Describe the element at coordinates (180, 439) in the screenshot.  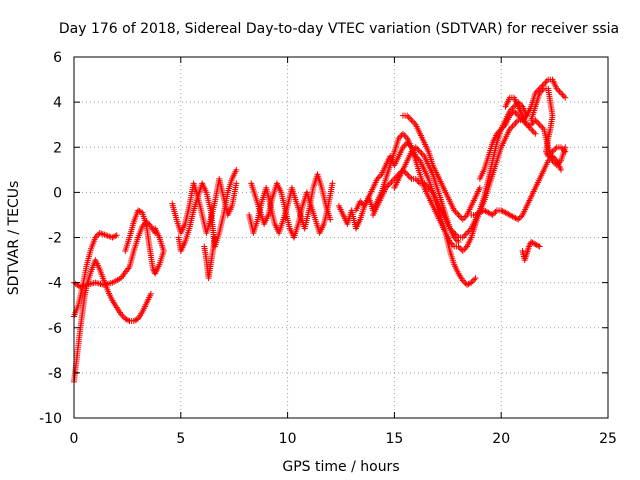
I see `x-tick-label: 5` at that location.